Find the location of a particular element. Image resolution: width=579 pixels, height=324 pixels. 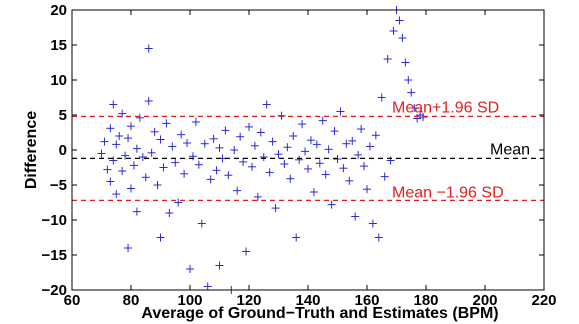

x-tick-label: 120 is located at coordinates (248, 300).